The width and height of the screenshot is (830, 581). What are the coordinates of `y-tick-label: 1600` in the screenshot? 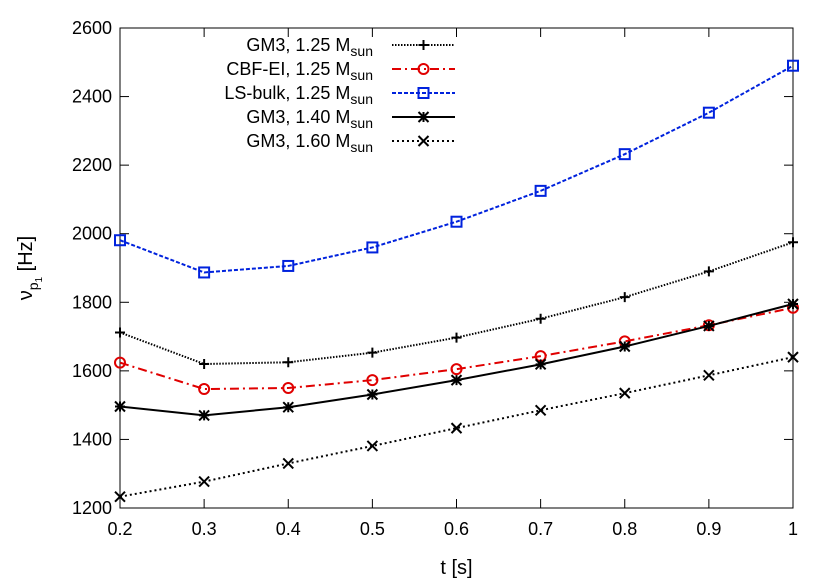 It's located at (92, 371).